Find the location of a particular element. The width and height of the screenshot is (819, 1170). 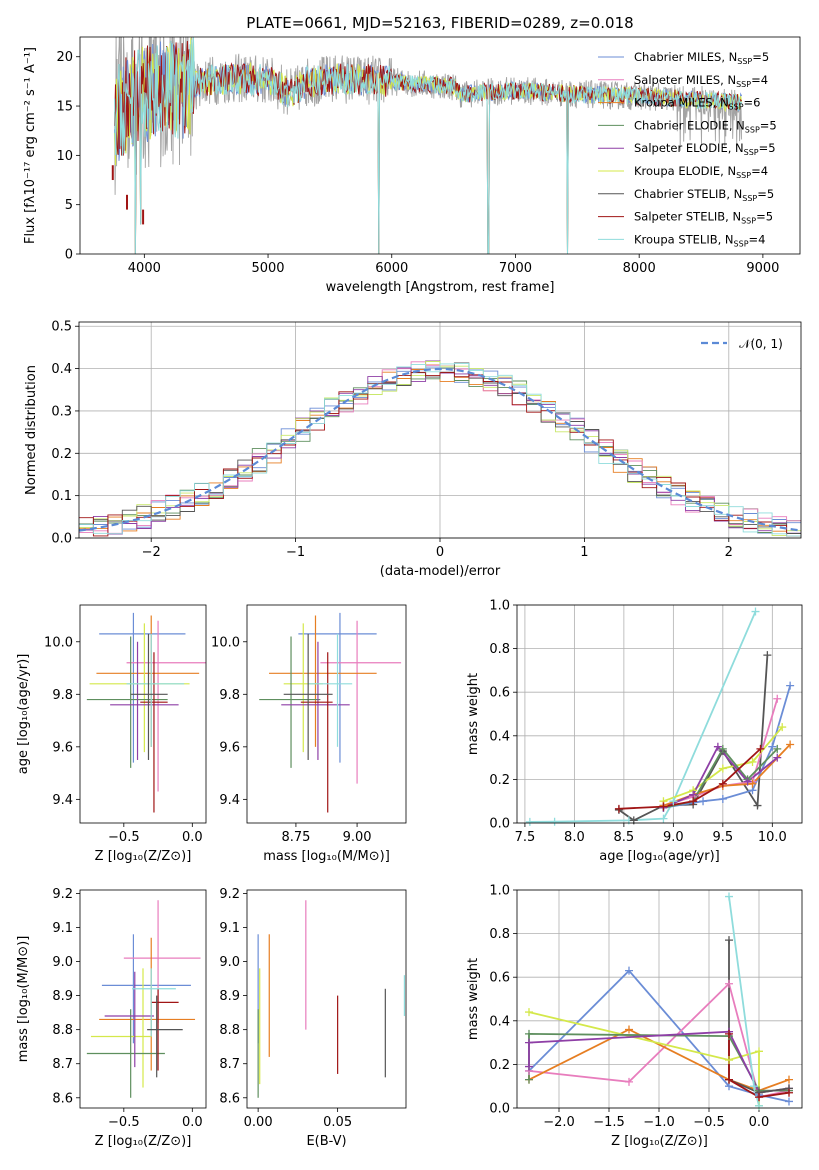

x-tick-label: 9.5 is located at coordinates (722, 837).